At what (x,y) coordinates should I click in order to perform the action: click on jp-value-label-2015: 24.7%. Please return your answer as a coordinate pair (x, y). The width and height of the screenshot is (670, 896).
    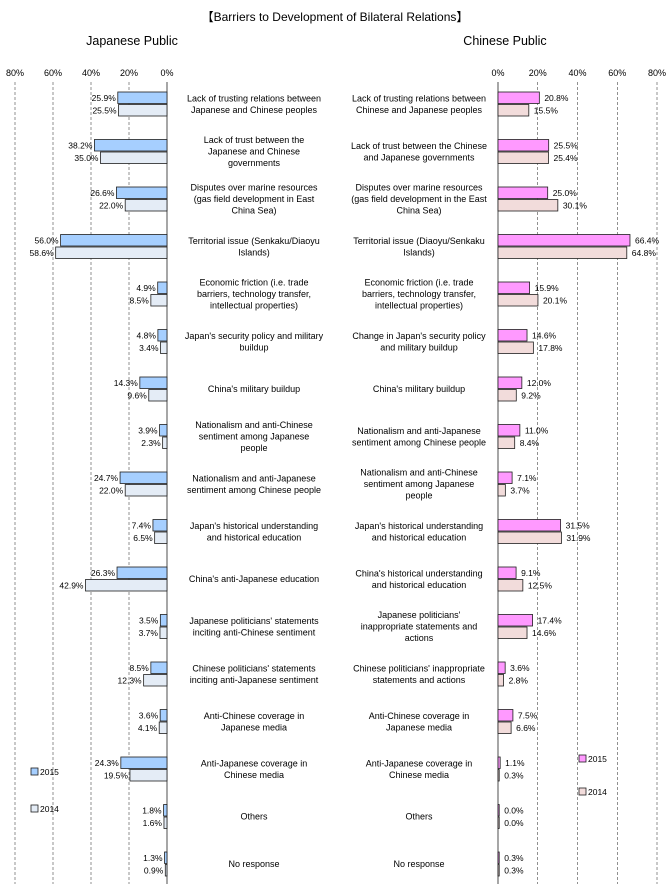
    Looking at the image, I should click on (106, 478).